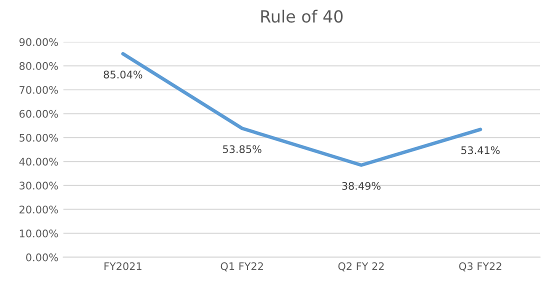 The height and width of the screenshot is (289, 551). What do you see at coordinates (123, 74) in the screenshot?
I see `data-label: 85.04%` at bounding box center [123, 74].